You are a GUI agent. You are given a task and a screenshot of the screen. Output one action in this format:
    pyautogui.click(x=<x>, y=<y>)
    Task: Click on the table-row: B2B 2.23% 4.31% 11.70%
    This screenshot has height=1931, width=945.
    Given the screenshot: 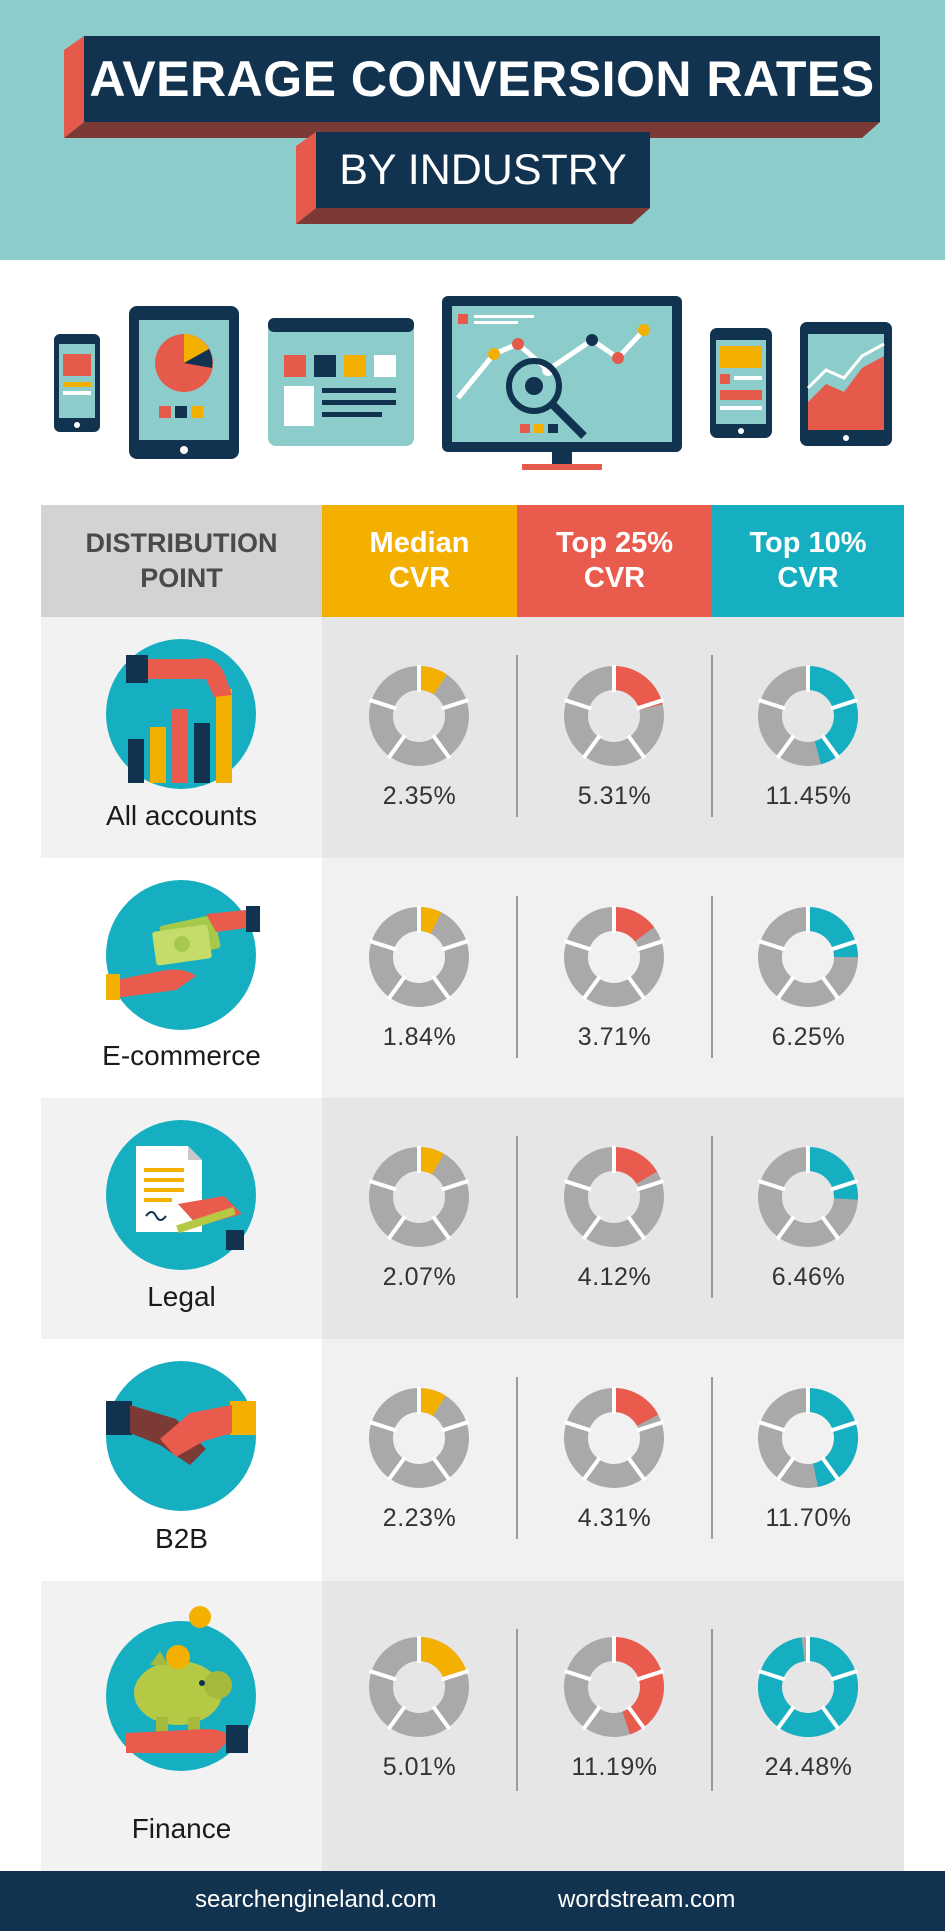 What is the action you would take?
    pyautogui.click(x=472, y=1460)
    